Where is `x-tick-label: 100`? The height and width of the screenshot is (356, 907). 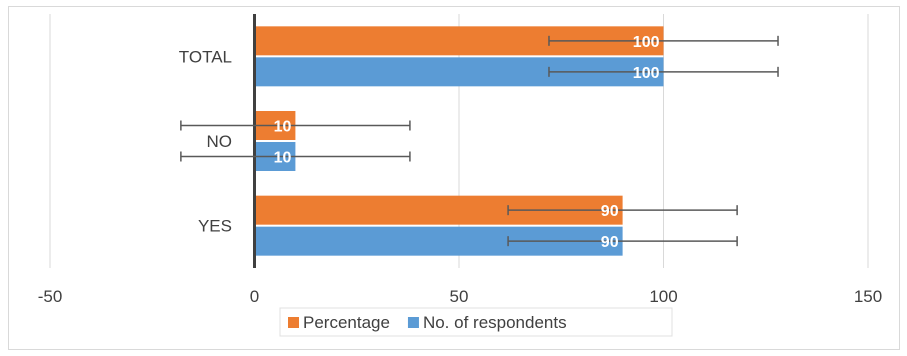 x-tick-label: 100 is located at coordinates (663, 296).